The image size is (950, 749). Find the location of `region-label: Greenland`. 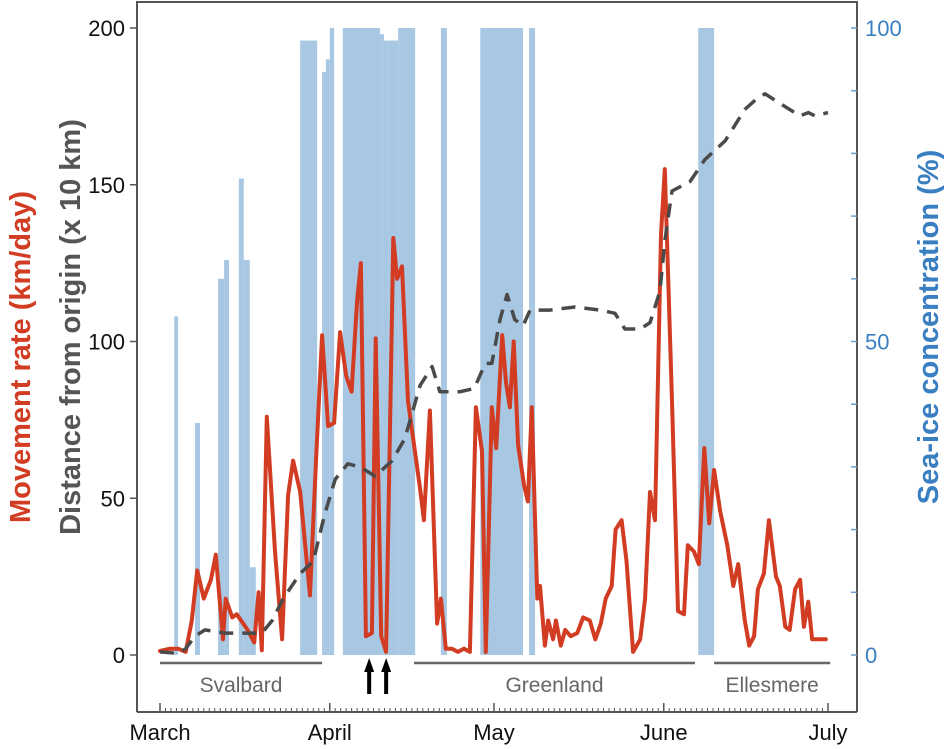

region-label: Greenland is located at coordinates (554, 685).